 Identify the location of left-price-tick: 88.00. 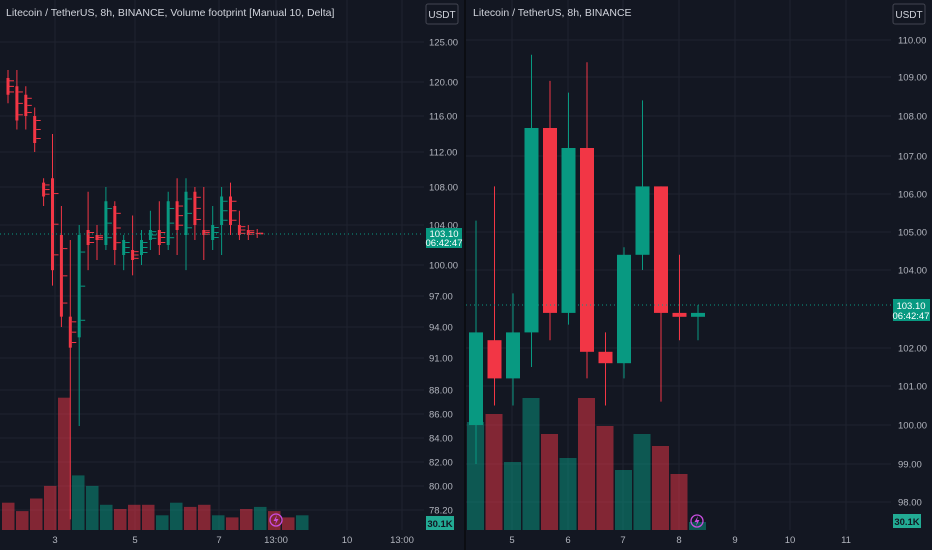
(441, 391).